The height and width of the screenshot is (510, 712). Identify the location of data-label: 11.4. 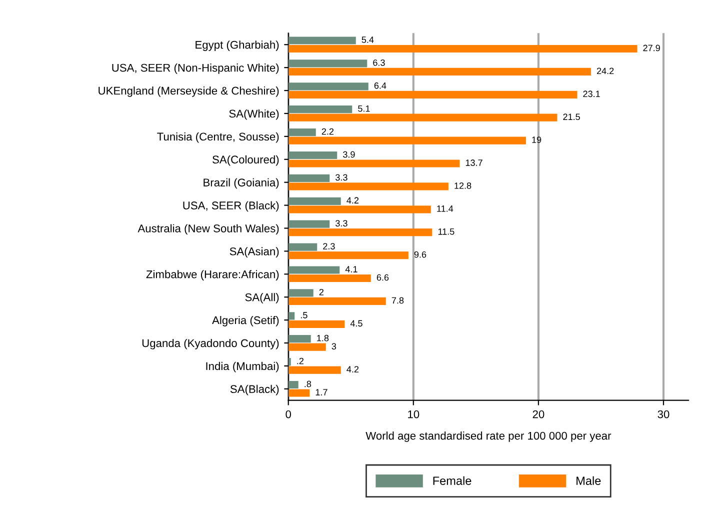
(445, 209).